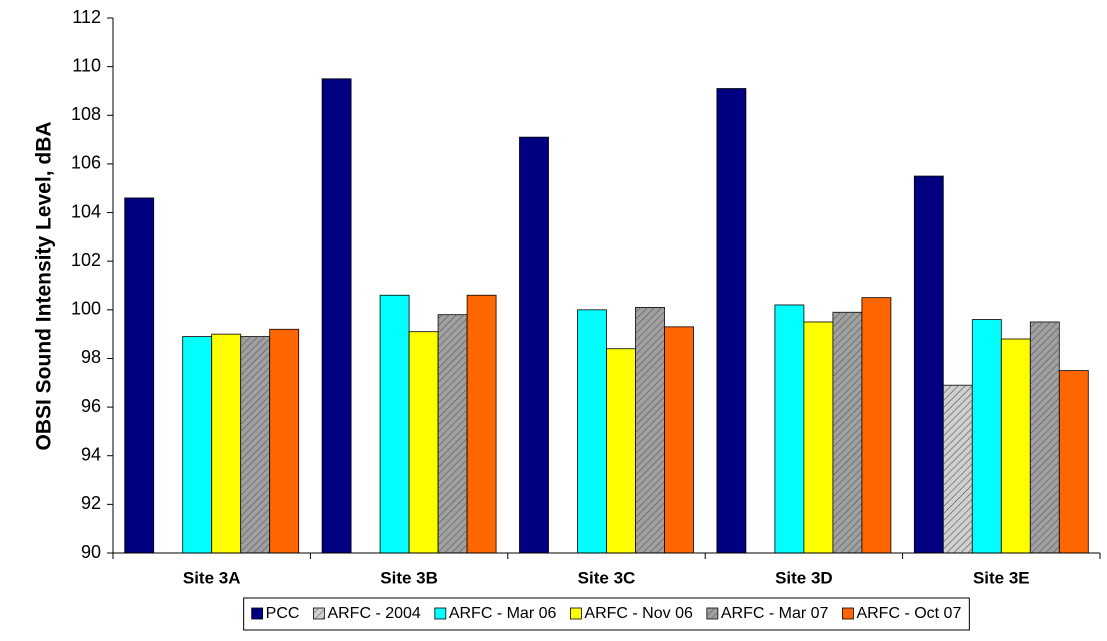  I want to click on y-tick-label: 112, so click(86, 17).